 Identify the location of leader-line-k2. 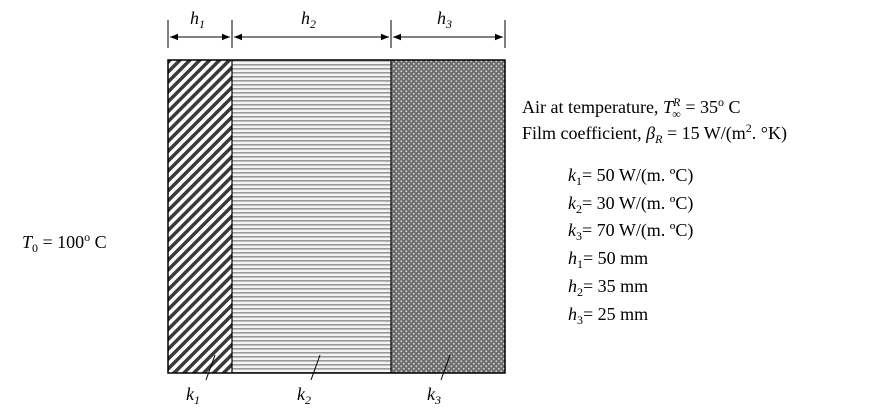
(315, 367).